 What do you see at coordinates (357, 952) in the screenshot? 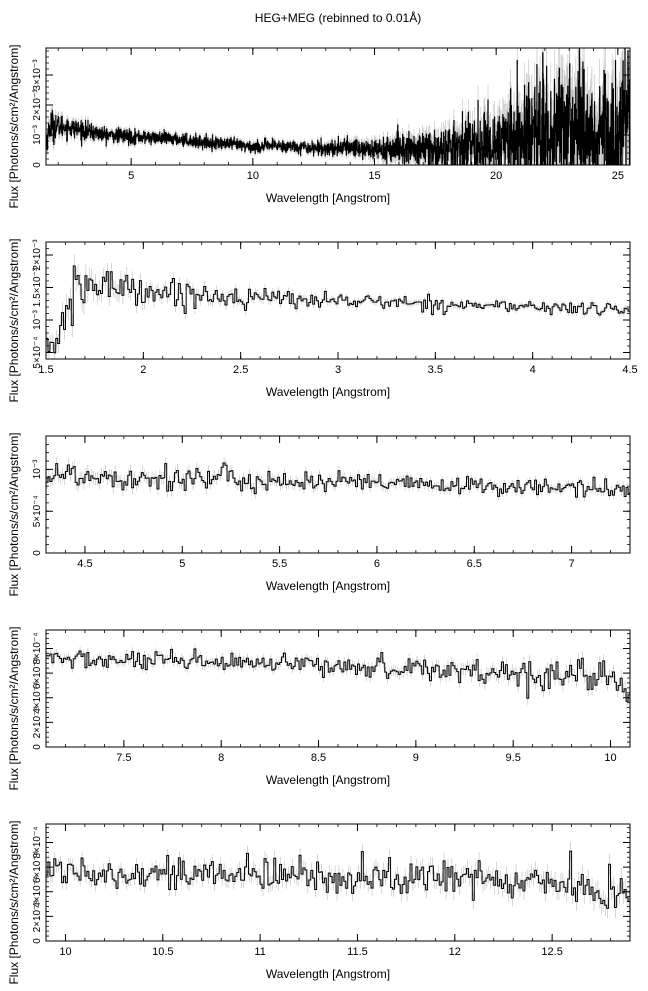
I see `x-tick-label: 11.5` at bounding box center [357, 952].